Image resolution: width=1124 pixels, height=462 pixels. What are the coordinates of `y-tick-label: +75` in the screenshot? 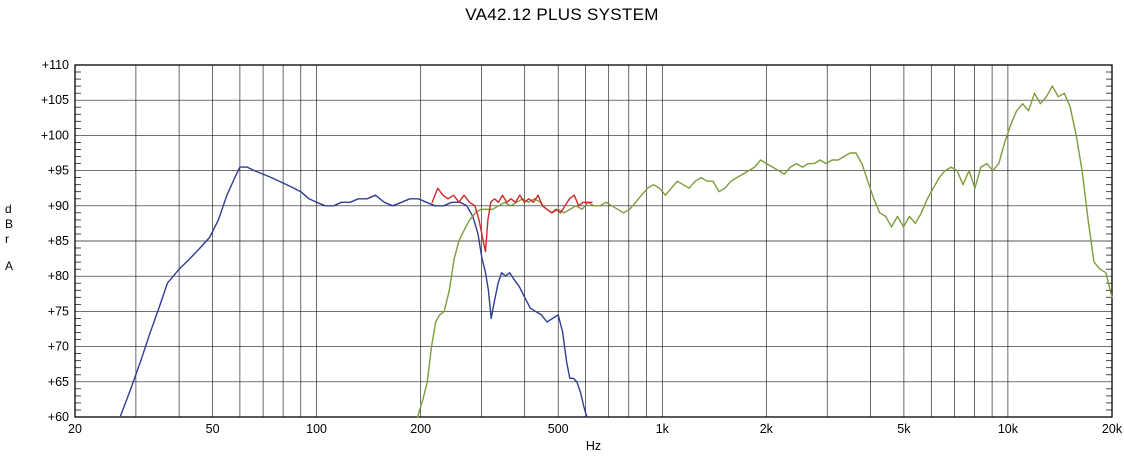 It's located at (58, 311).